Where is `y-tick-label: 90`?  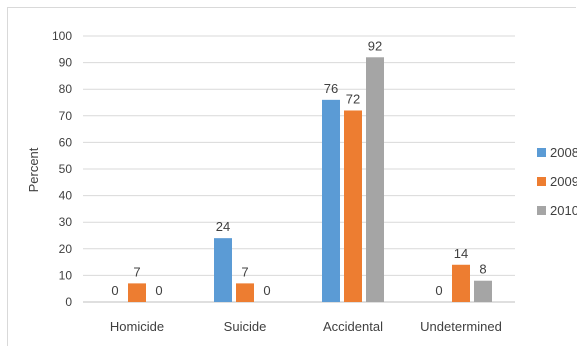
y-tick-label: 90 is located at coordinates (66, 63).